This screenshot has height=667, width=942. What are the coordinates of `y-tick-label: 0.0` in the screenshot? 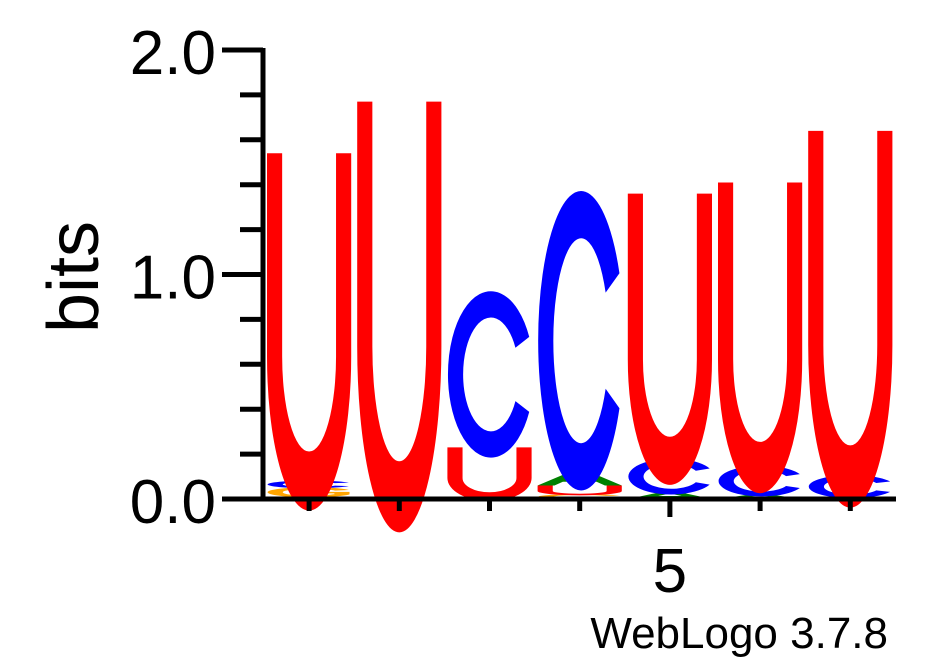 It's located at (173, 502).